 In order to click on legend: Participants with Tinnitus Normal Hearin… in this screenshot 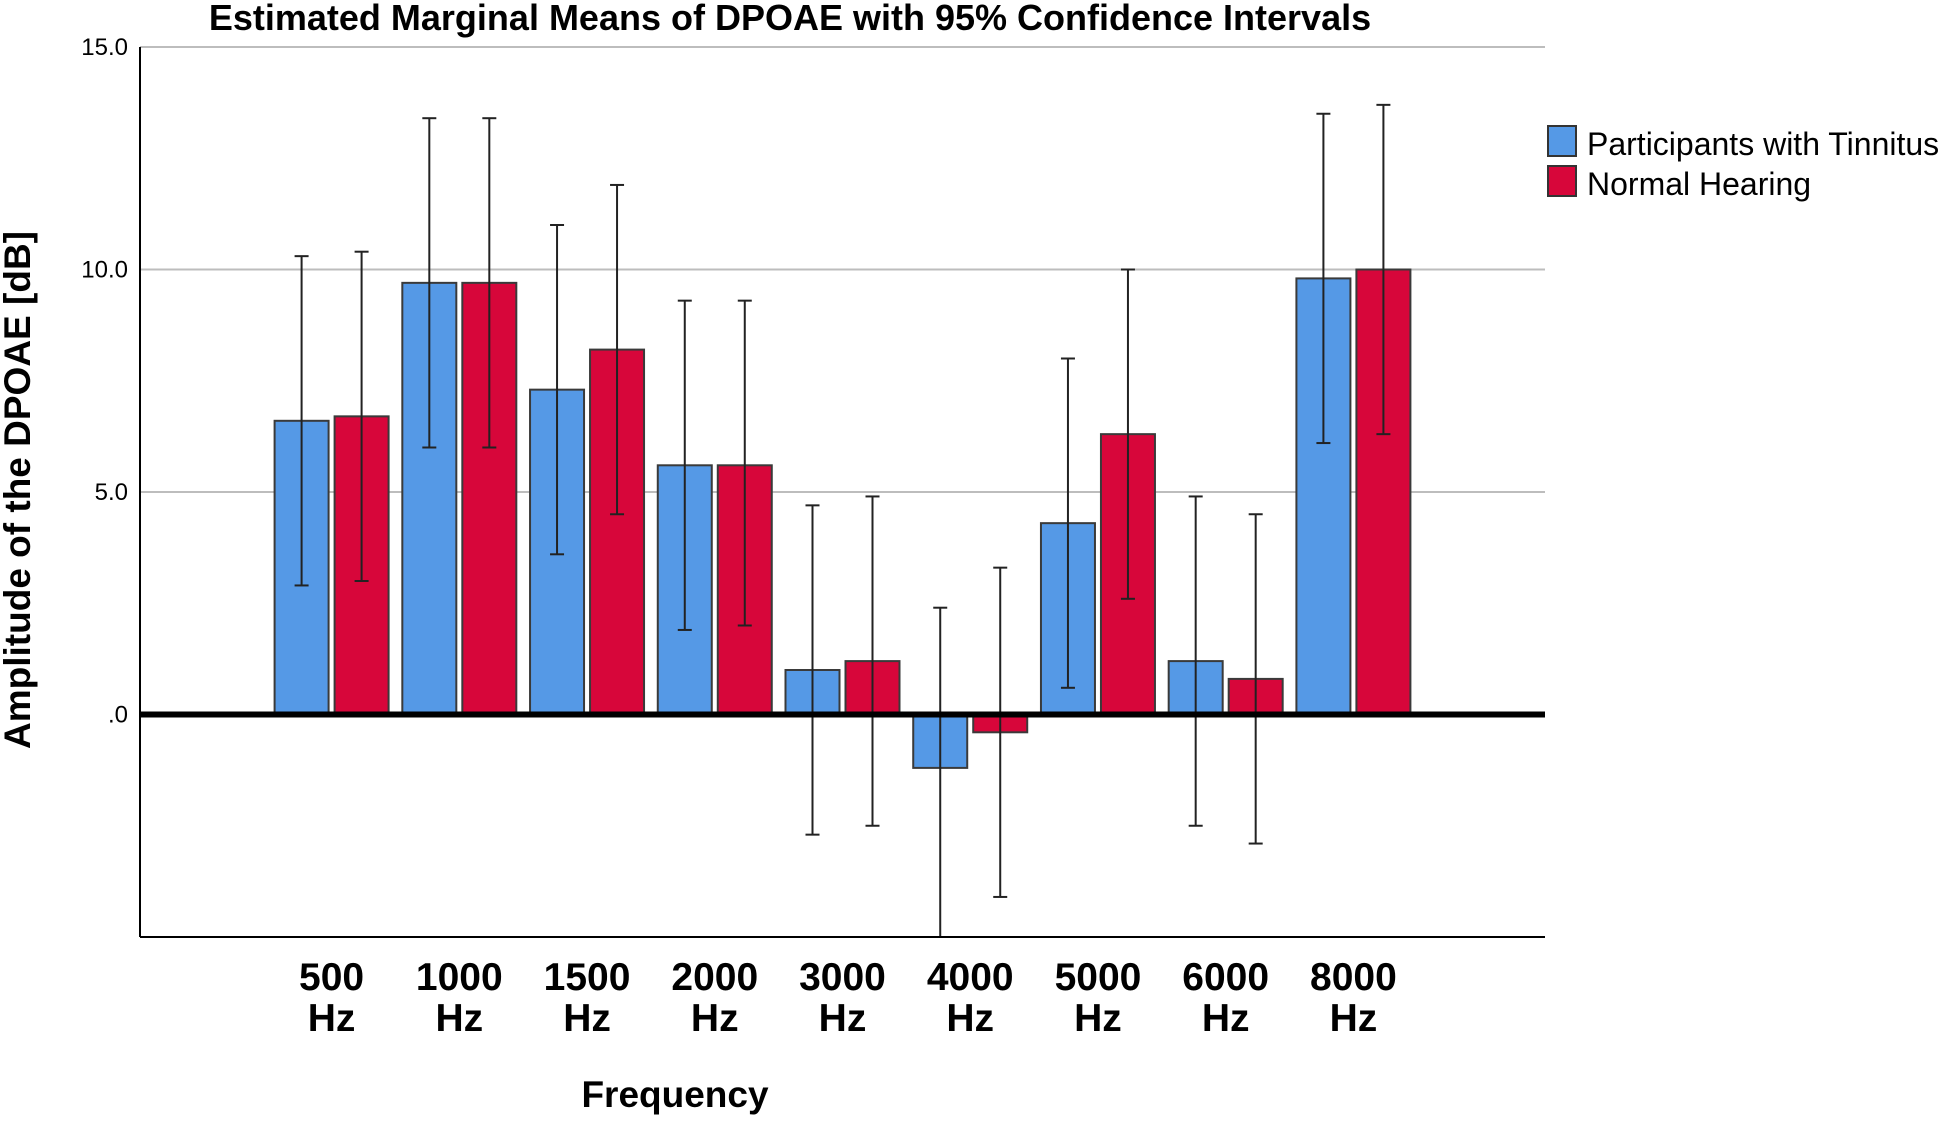, I will do `click(1743, 163)`.